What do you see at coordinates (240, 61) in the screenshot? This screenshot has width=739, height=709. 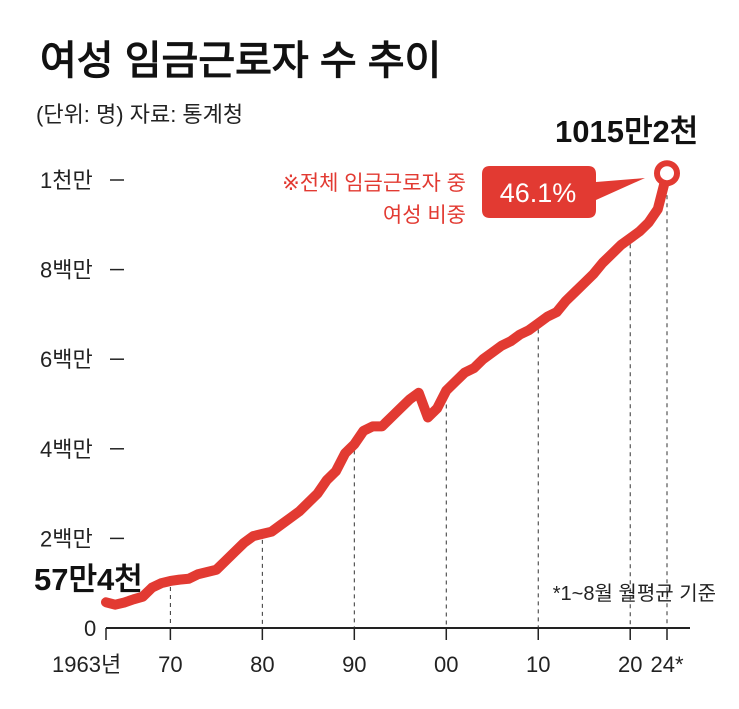 I see `chart-title: 여성 임금근로자 수 추이` at bounding box center [240, 61].